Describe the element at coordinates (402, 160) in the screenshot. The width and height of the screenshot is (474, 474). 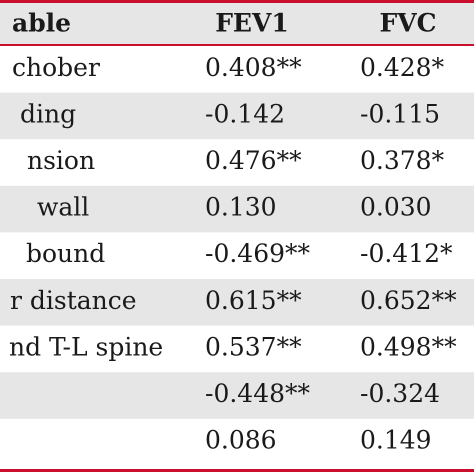
I see `fvc-cell: 0.378*` at that location.